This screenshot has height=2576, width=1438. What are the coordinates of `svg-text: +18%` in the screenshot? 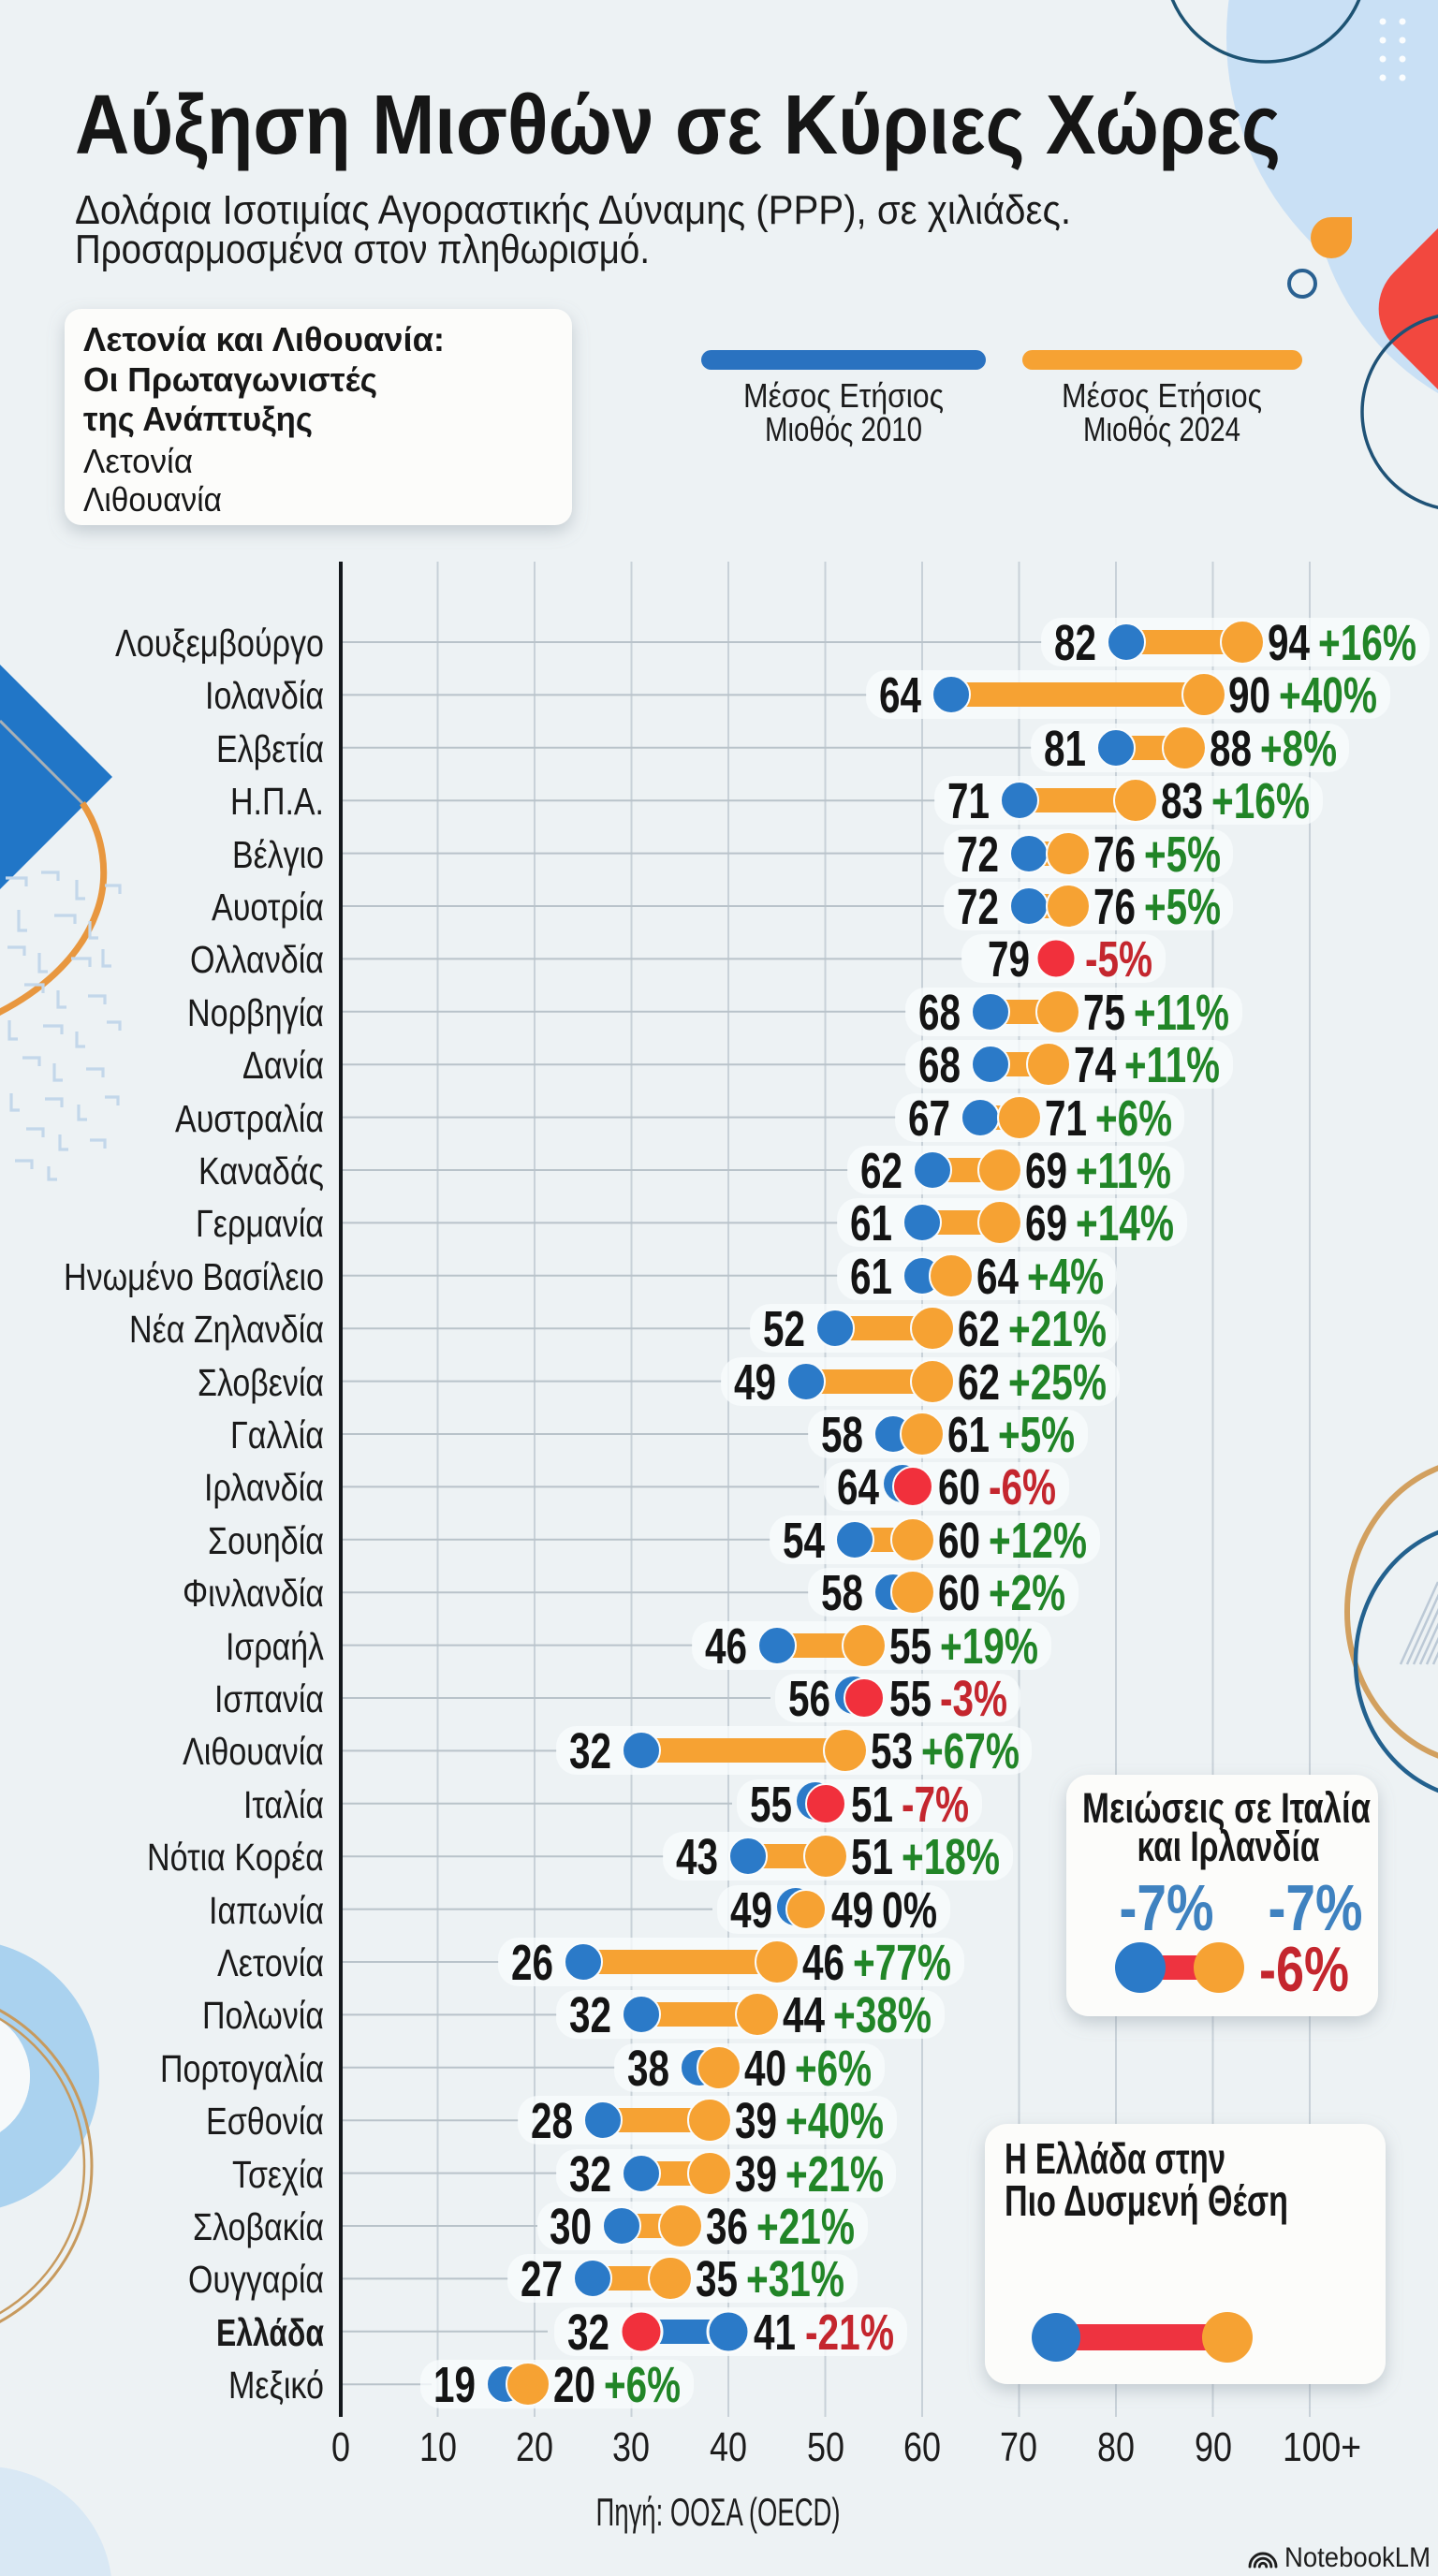 It's located at (951, 1857).